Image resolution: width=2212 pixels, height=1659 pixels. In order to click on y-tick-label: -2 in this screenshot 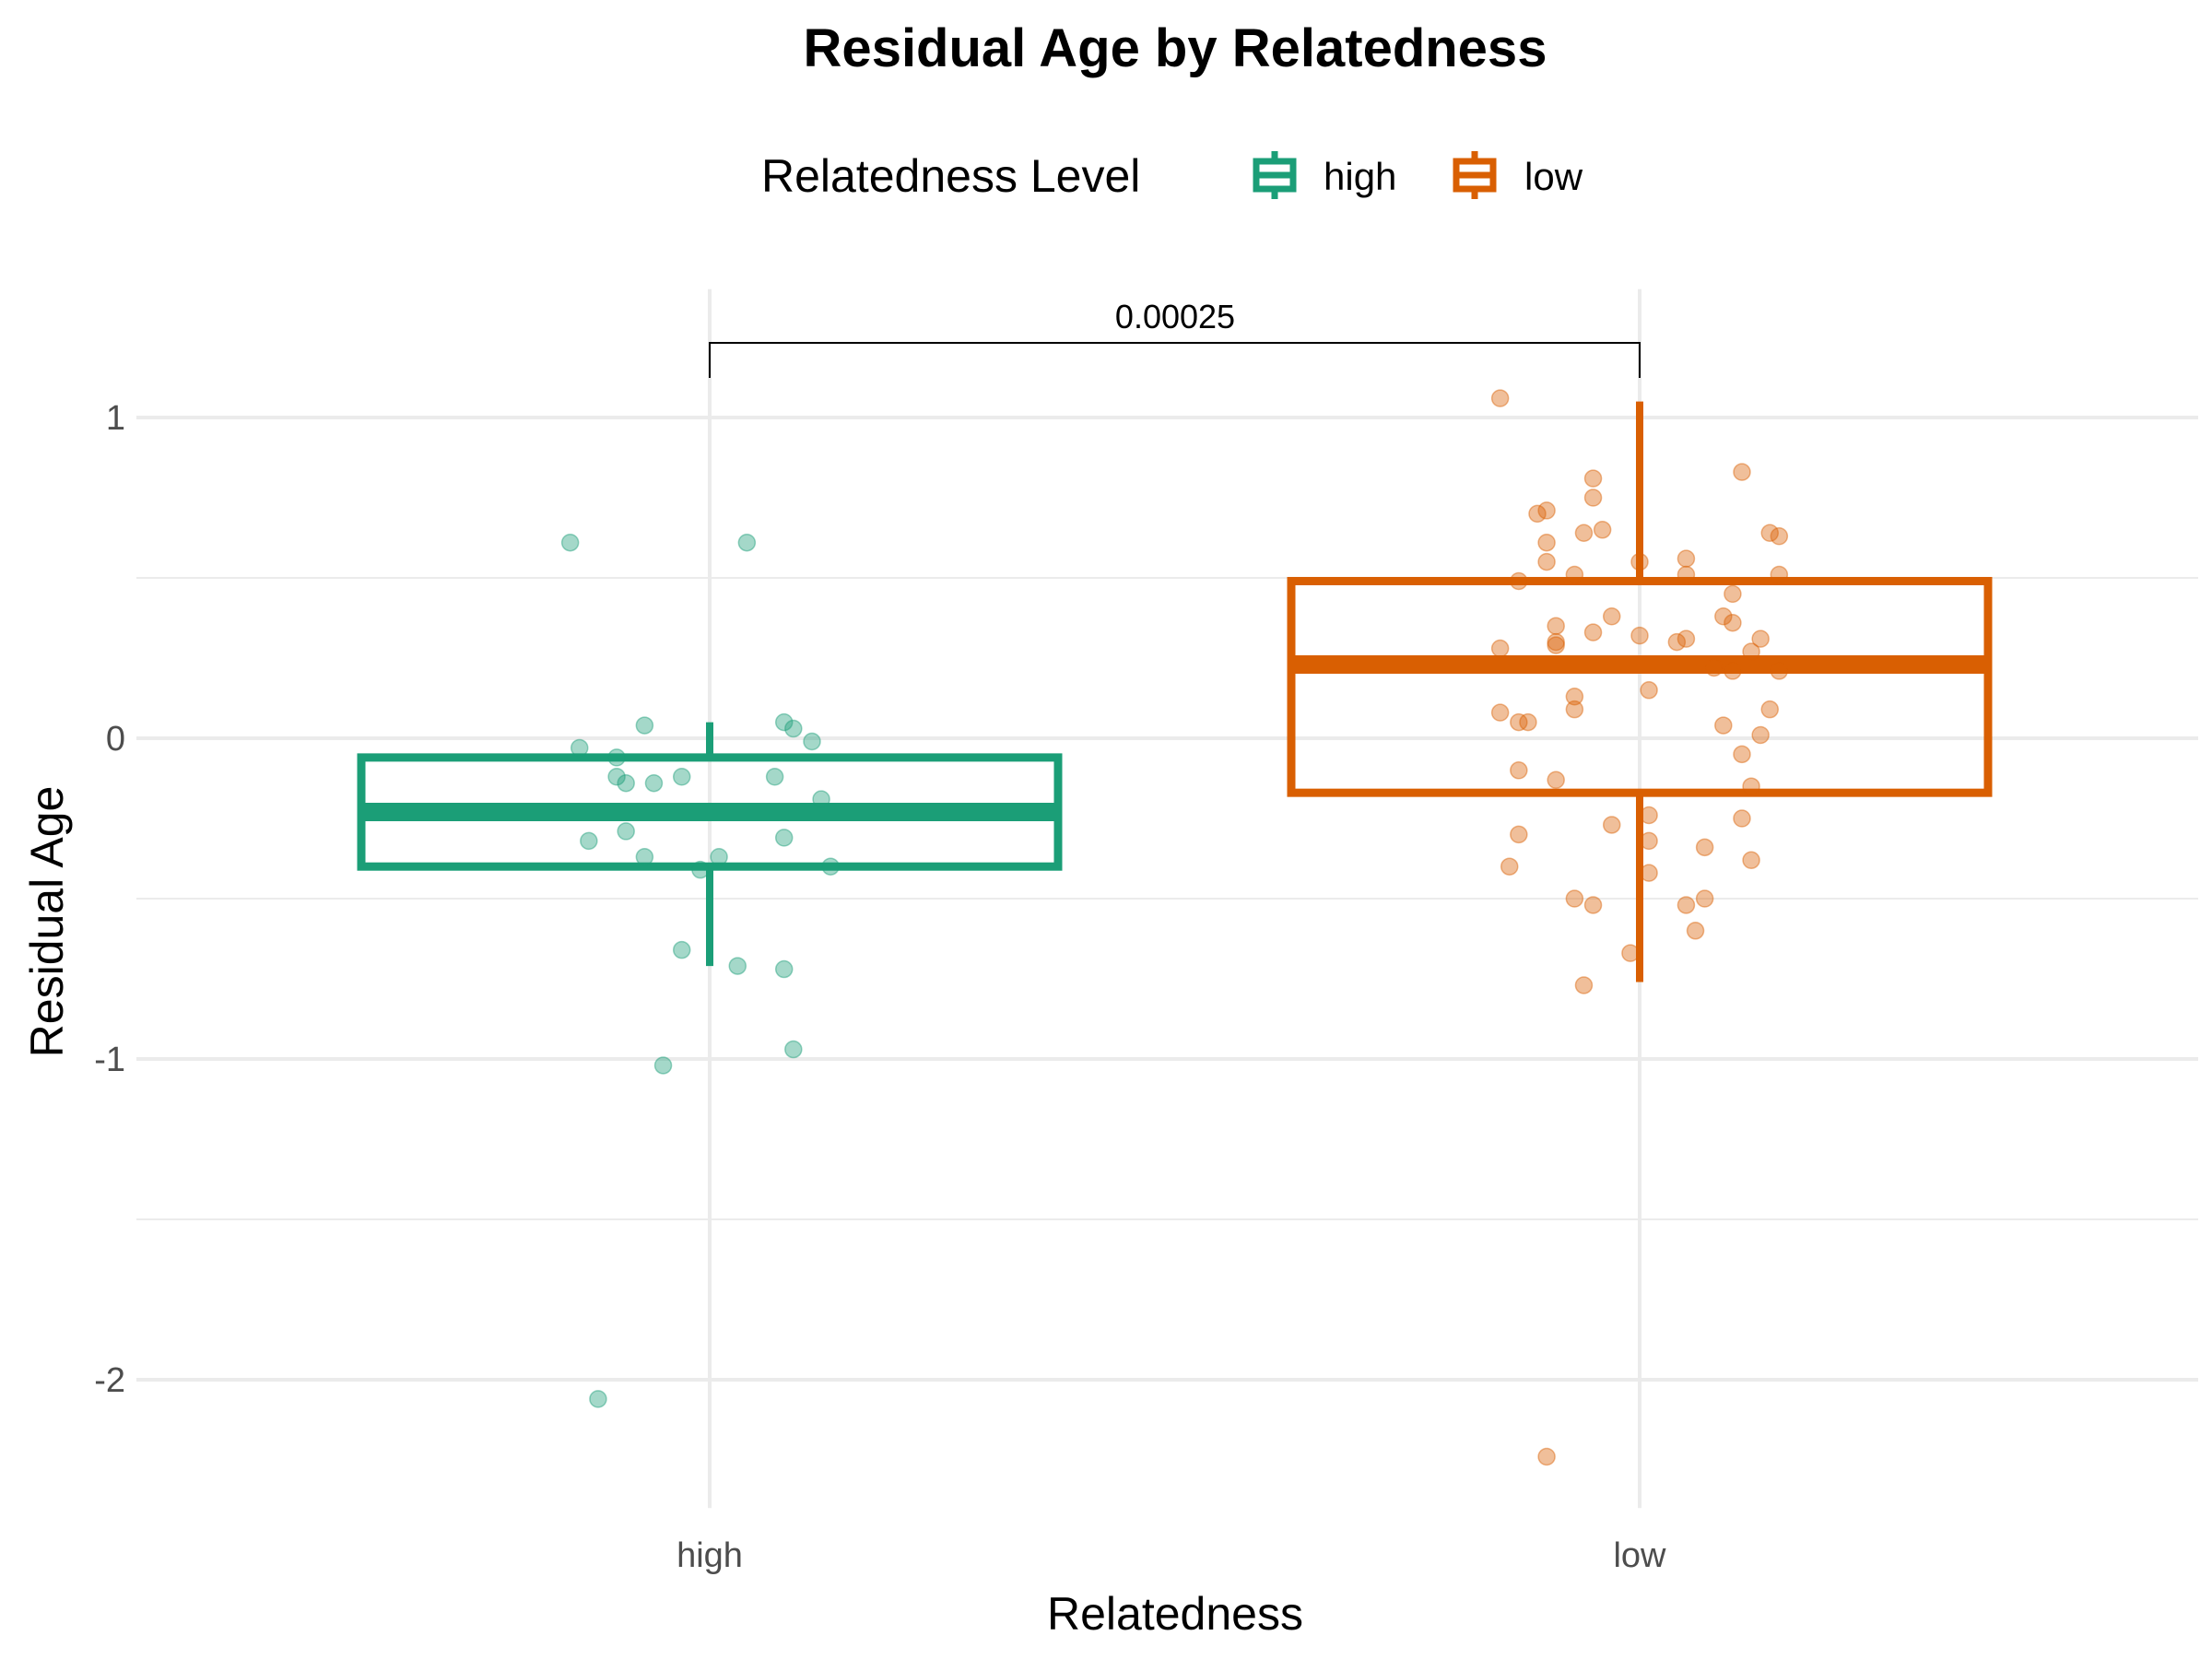, I will do `click(109, 1380)`.